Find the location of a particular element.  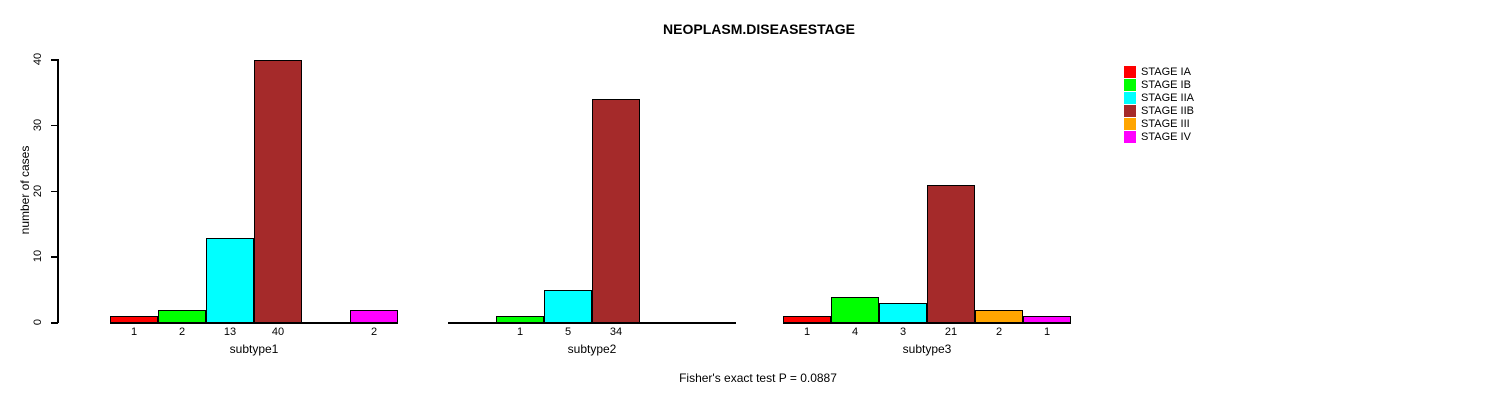

y-tick-label: 20 is located at coordinates (38, 190).